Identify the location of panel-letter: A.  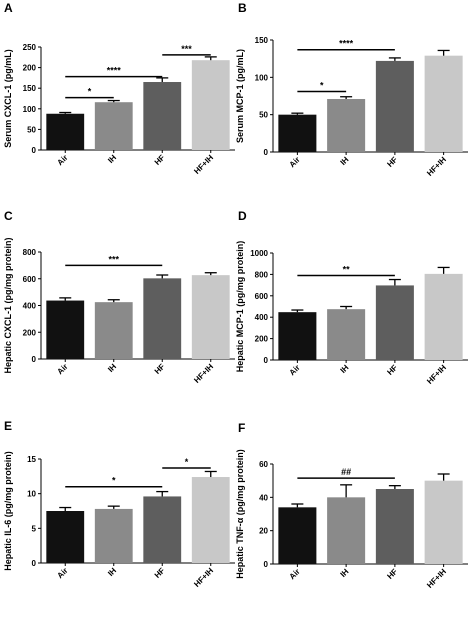
(8, 8).